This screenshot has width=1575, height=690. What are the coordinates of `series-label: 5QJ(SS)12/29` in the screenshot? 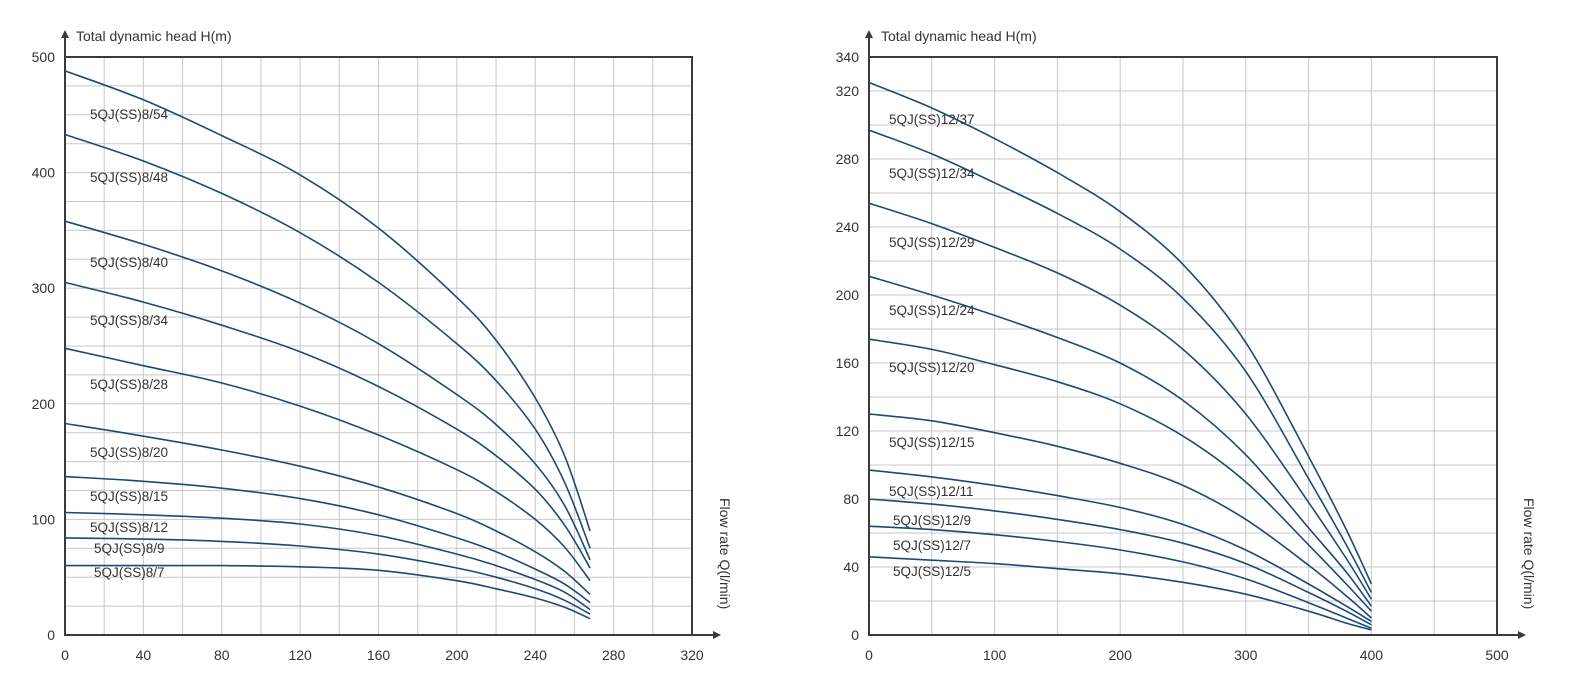 It's located at (932, 242).